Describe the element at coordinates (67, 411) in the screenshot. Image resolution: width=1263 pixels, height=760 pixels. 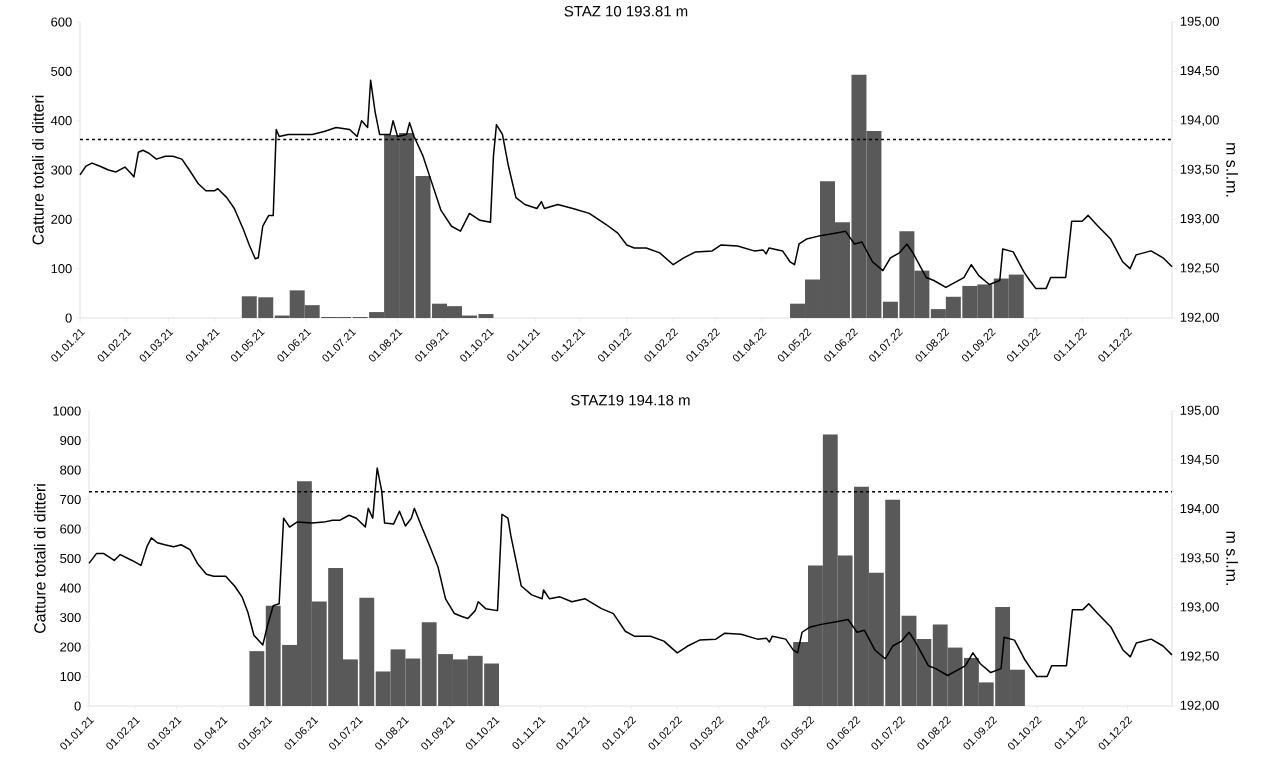
I see `y-tick-label: 1000` at that location.